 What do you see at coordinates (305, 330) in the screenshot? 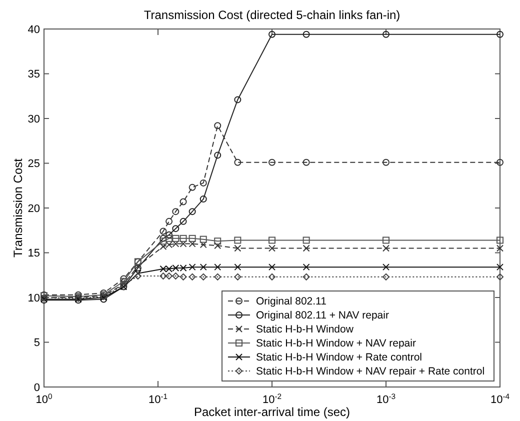
I see `legend-label: Static H-b-H Window` at bounding box center [305, 330].